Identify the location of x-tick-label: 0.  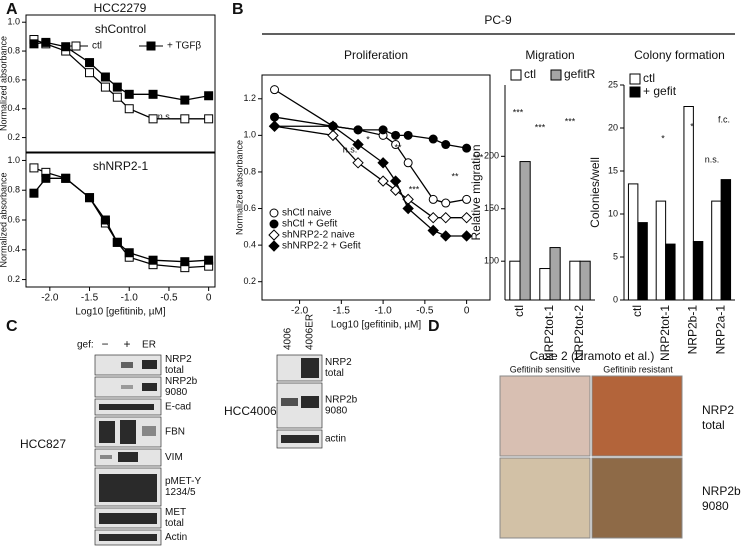
(467, 311).